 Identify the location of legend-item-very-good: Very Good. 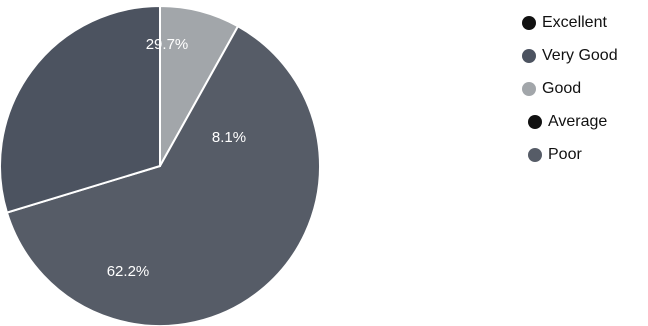
(585, 55).